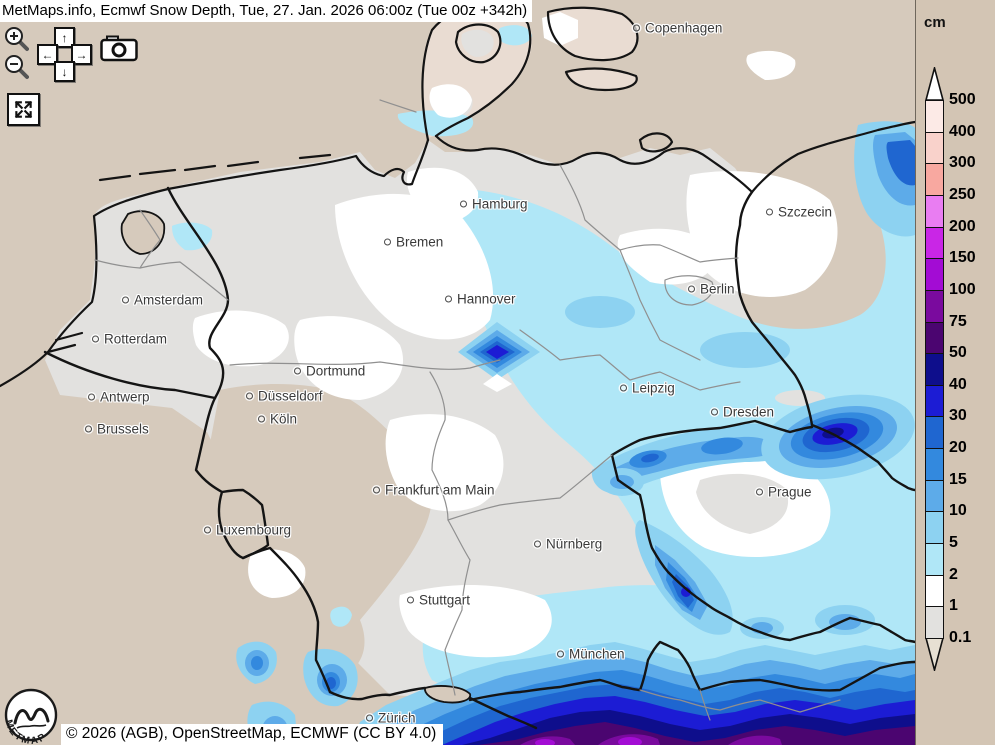 The image size is (995, 745). Describe the element at coordinates (962, 163) in the screenshot. I see `legend-value: 300` at that location.